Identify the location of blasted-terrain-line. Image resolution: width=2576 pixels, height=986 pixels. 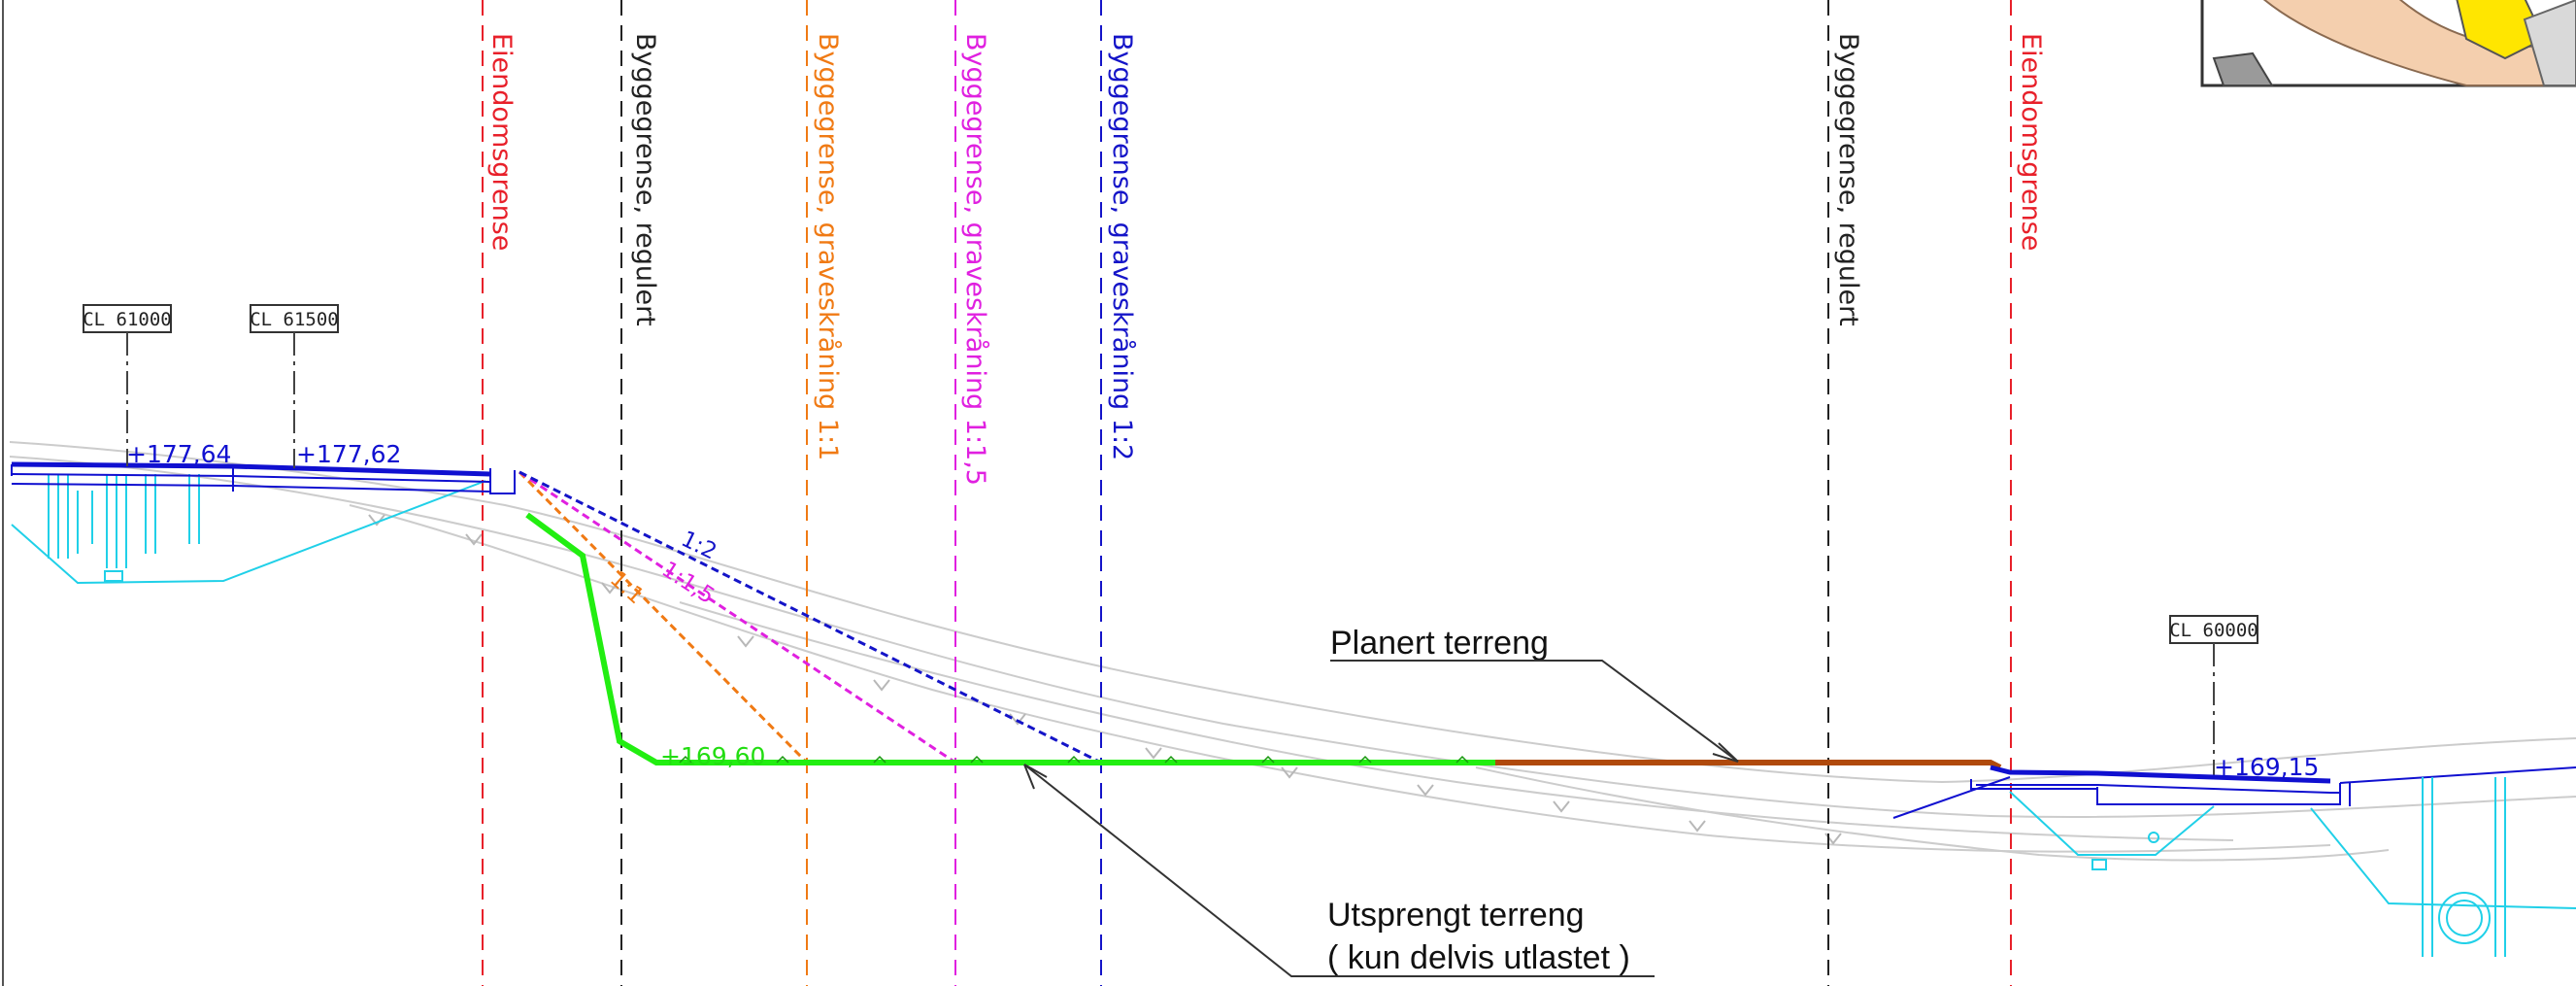
(1010, 638).